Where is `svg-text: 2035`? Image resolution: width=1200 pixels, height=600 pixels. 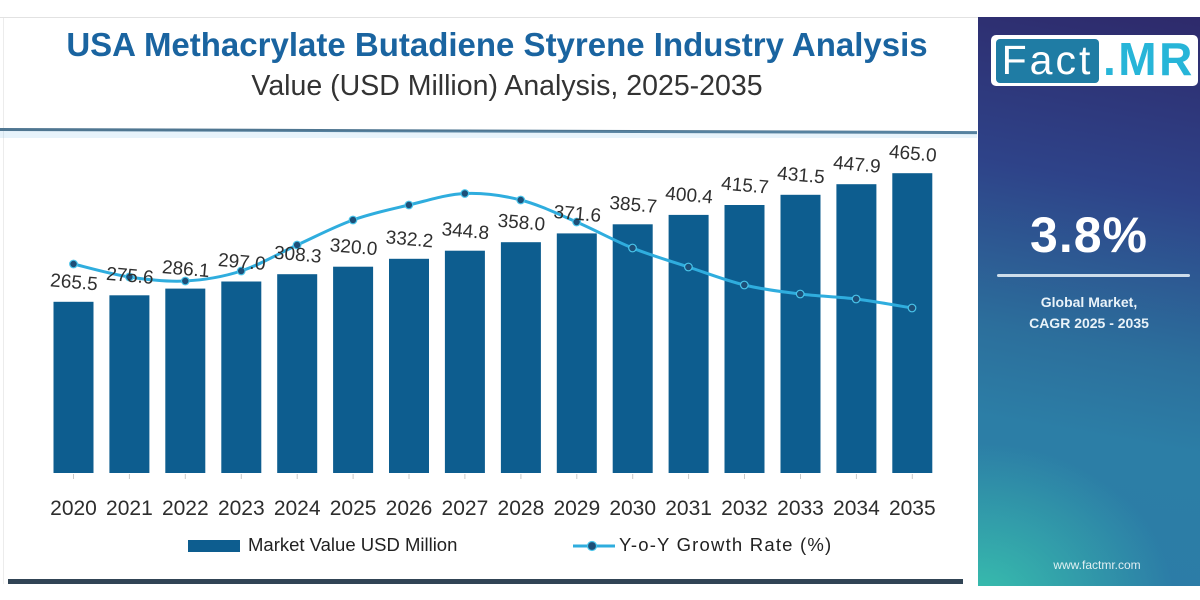
svg-text: 2035 is located at coordinates (912, 508).